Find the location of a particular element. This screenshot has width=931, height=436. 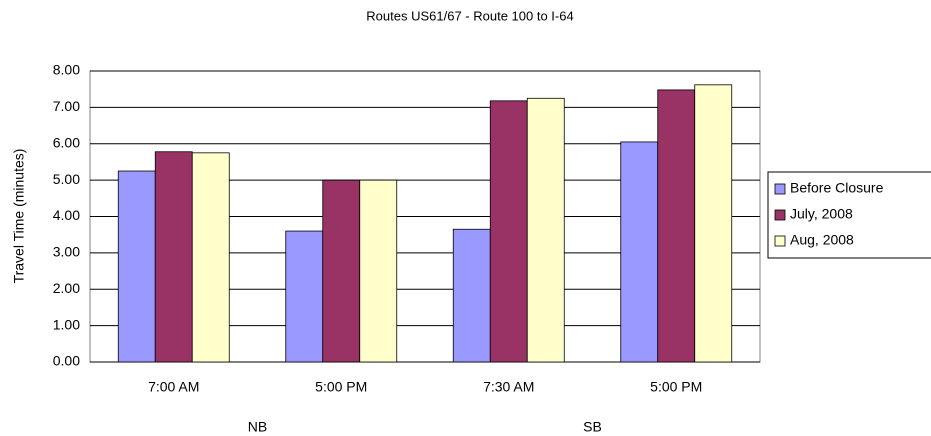

y-tick-label: 1.00 is located at coordinates (66, 324).